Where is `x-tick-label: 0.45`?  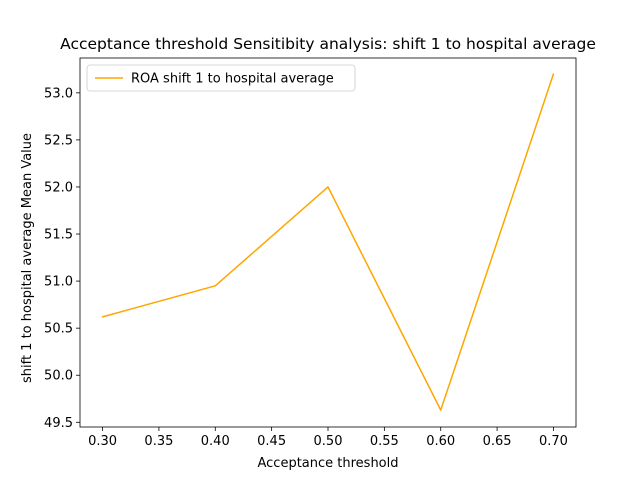
x-tick-label: 0.45 is located at coordinates (271, 441).